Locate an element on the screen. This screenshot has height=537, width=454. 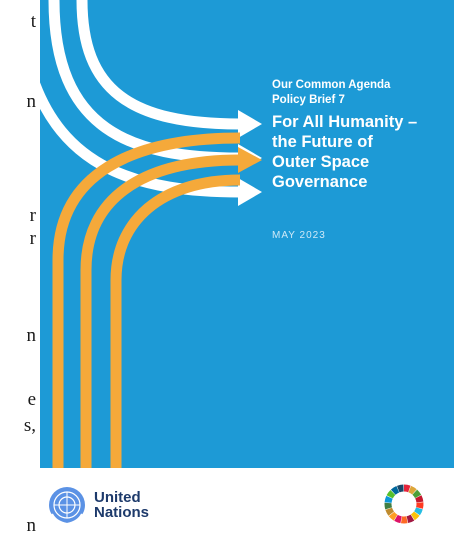
series-label: Our Common Agenda Policy Brief 7 is located at coordinates (361, 93).